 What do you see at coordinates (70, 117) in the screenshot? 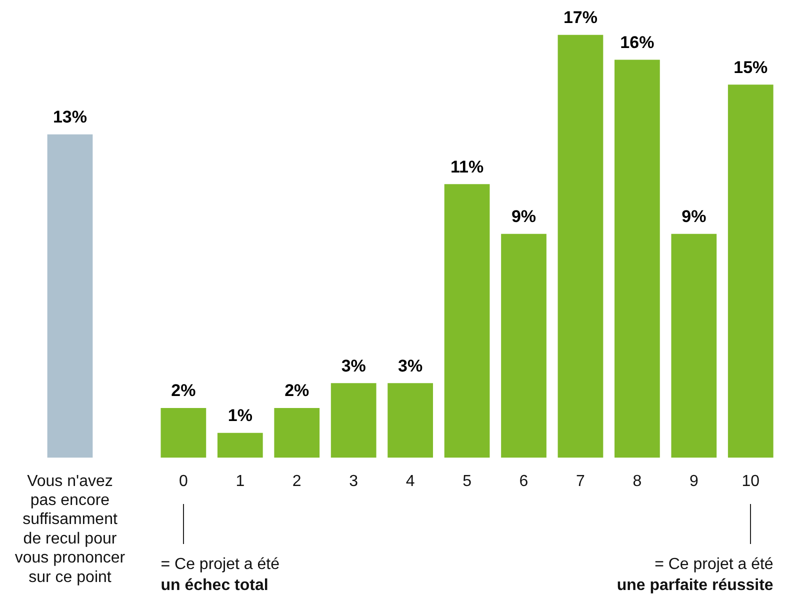
I see `data-label: 13%` at bounding box center [70, 117].